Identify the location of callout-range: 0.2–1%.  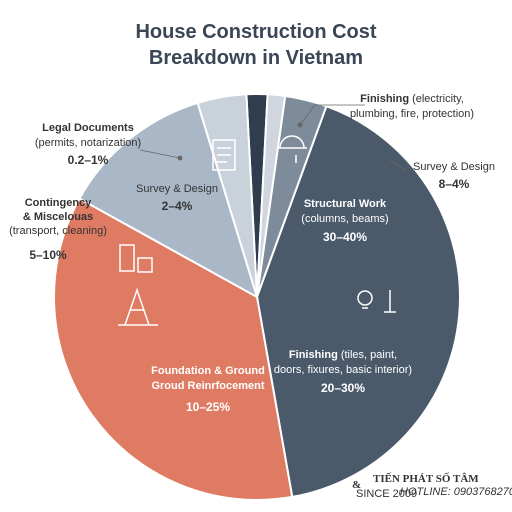
(88, 160).